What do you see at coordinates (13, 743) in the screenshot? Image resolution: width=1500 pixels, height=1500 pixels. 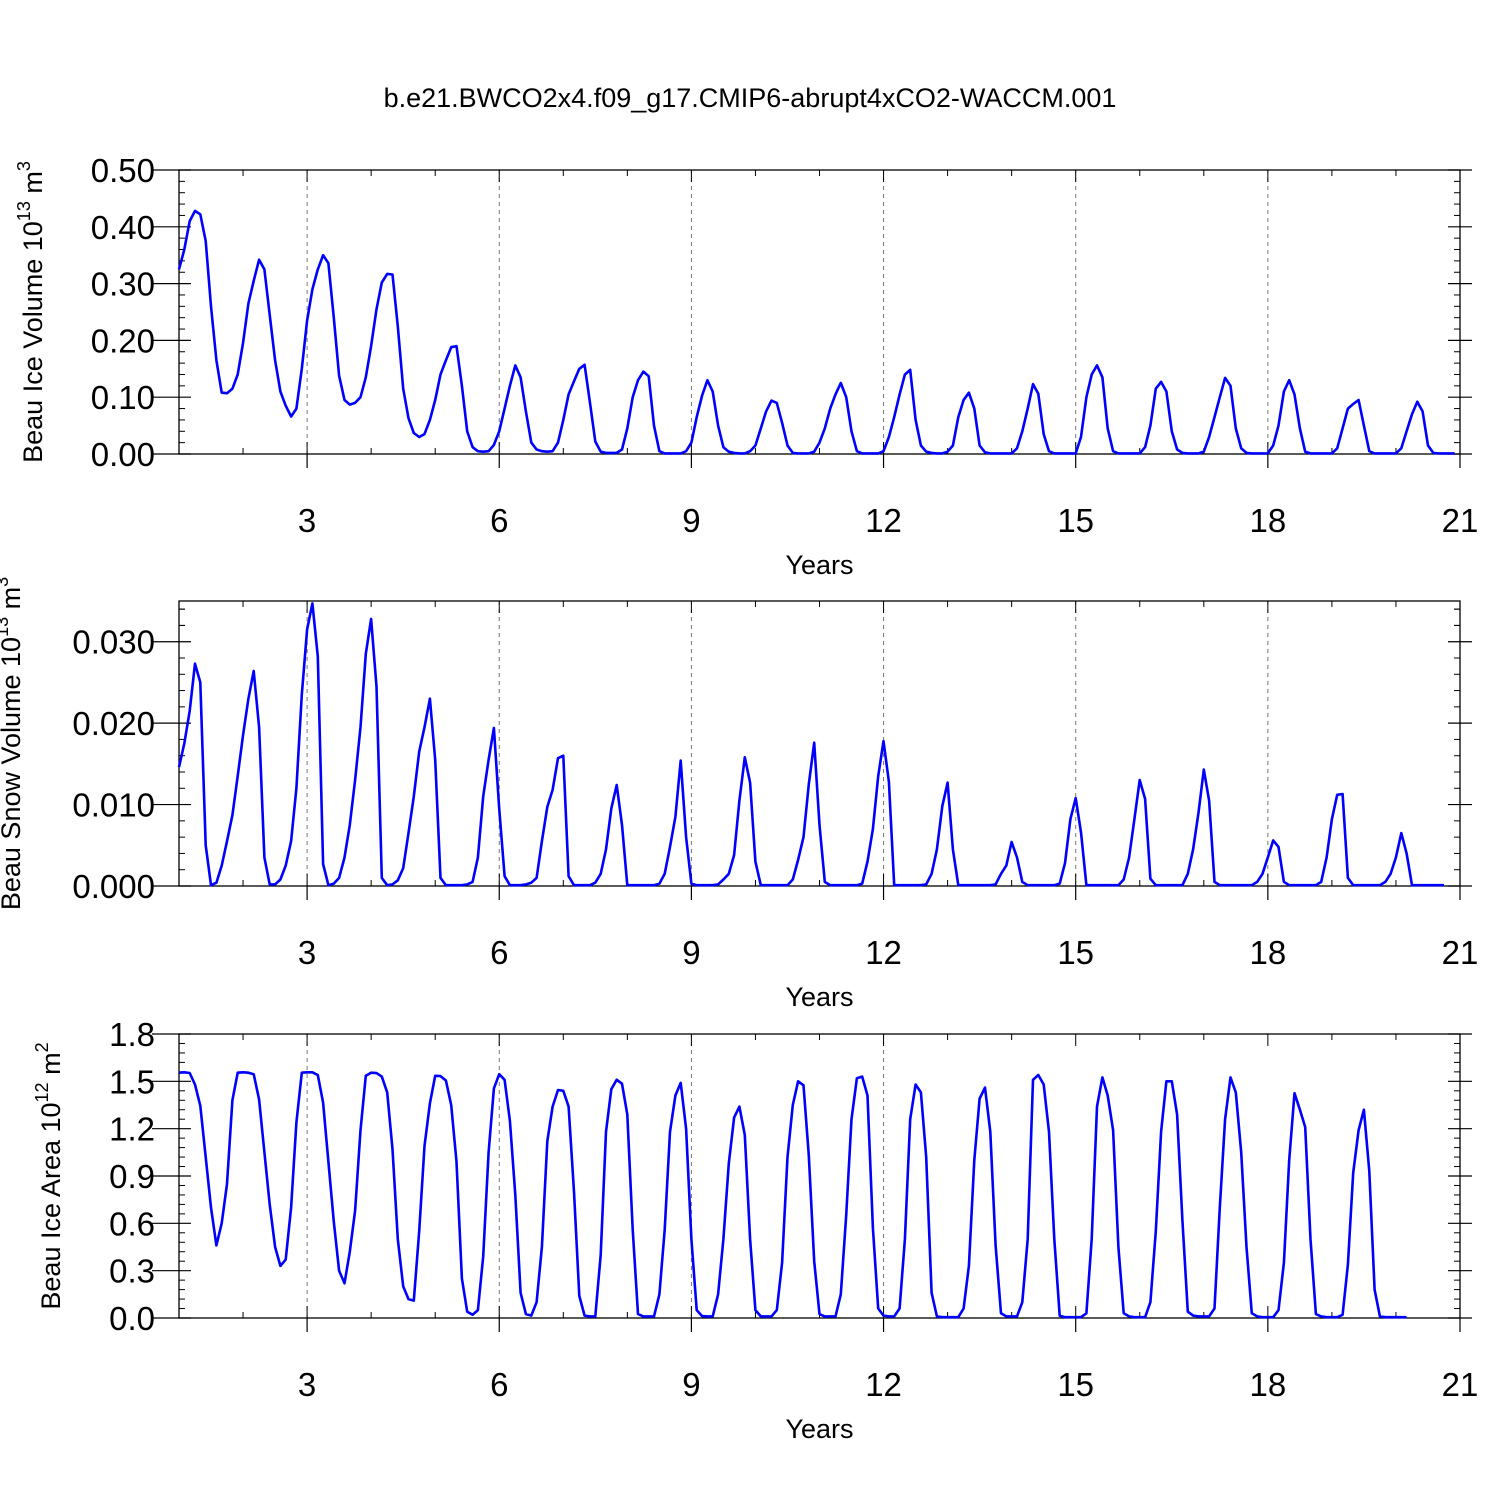 I see `y-axis-label: Beau Snow Volume 1013 m3` at bounding box center [13, 743].